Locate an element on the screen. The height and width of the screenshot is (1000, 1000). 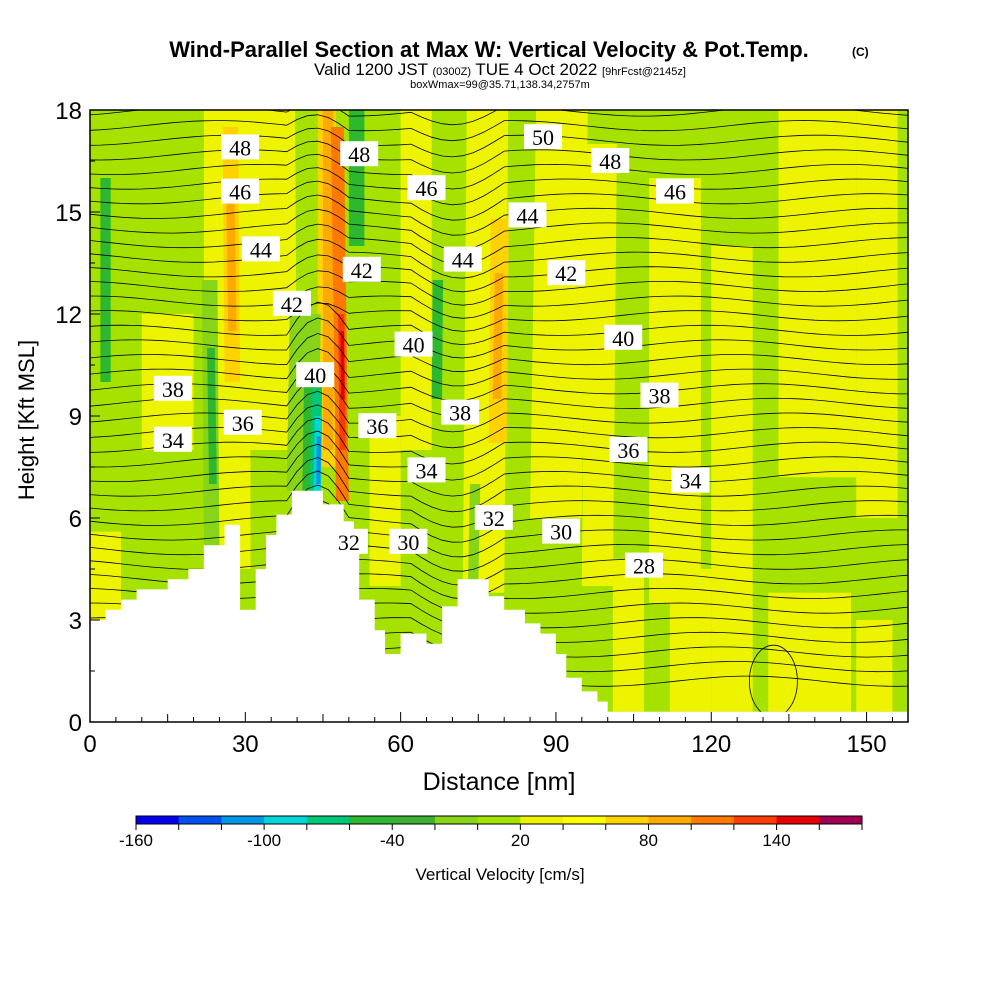
y-tick-label: 18 is located at coordinates (68, 111).